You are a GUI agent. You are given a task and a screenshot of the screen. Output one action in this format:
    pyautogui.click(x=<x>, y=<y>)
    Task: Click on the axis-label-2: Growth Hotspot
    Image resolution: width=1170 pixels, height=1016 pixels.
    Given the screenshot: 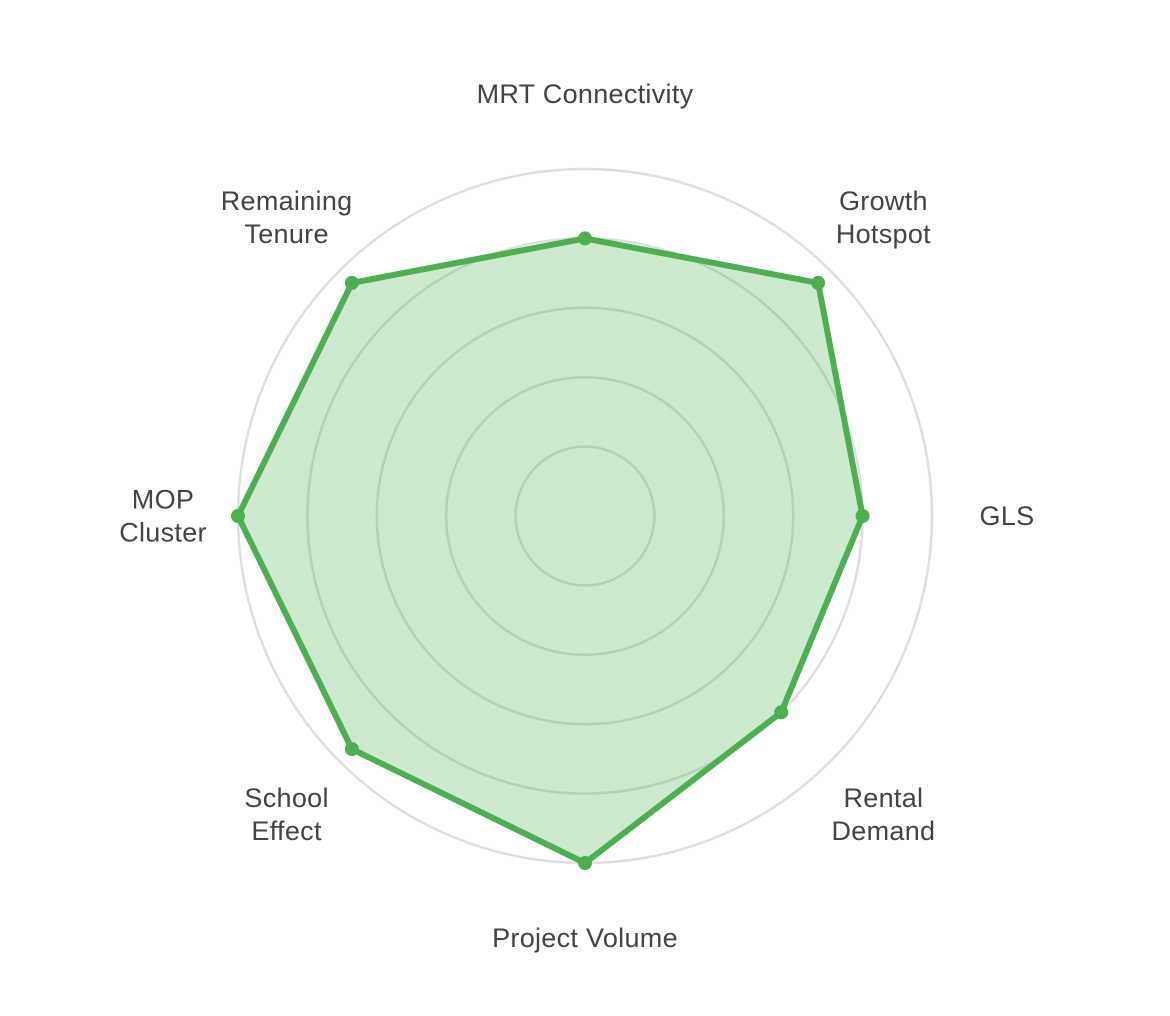 What is the action you would take?
    pyautogui.click(x=883, y=217)
    